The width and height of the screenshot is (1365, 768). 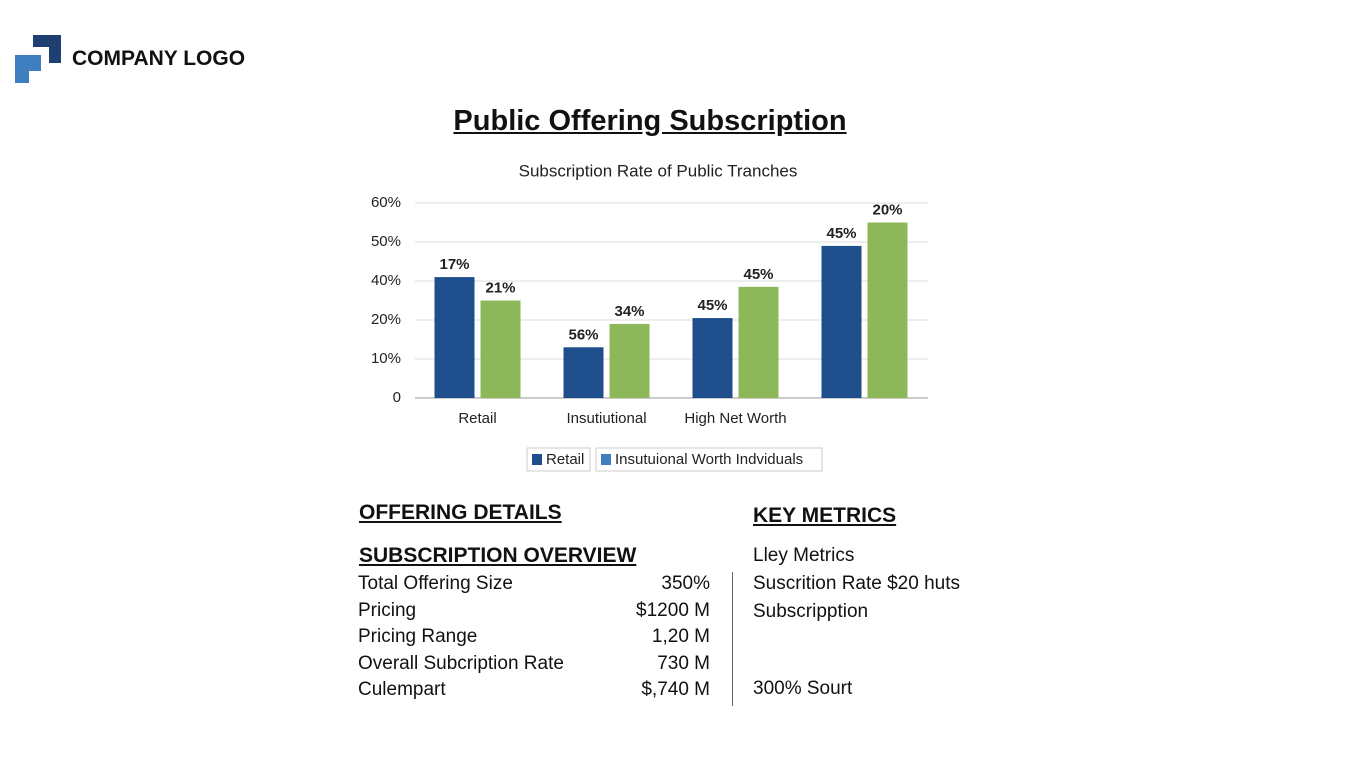 I want to click on row-label: Overall Subcription Rate, so click(x=461, y=663).